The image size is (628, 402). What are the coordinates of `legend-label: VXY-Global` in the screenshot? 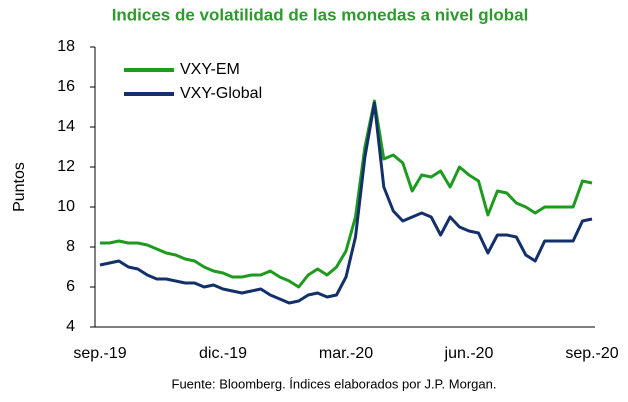 It's located at (221, 93).